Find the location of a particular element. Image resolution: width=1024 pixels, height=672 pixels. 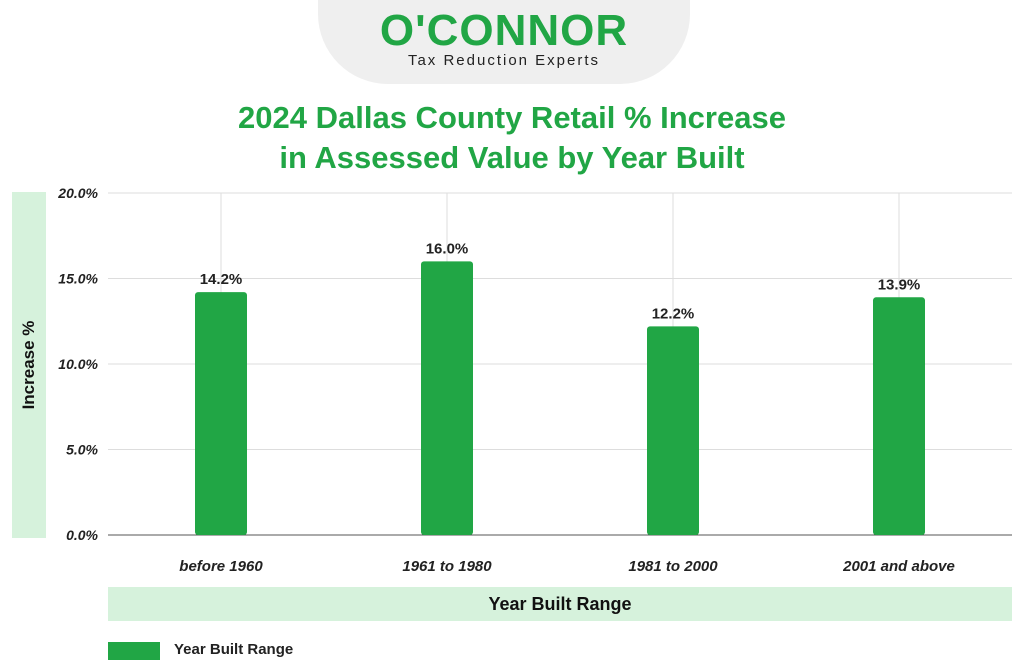

category-label: 1981 to 2000 is located at coordinates (673, 566).